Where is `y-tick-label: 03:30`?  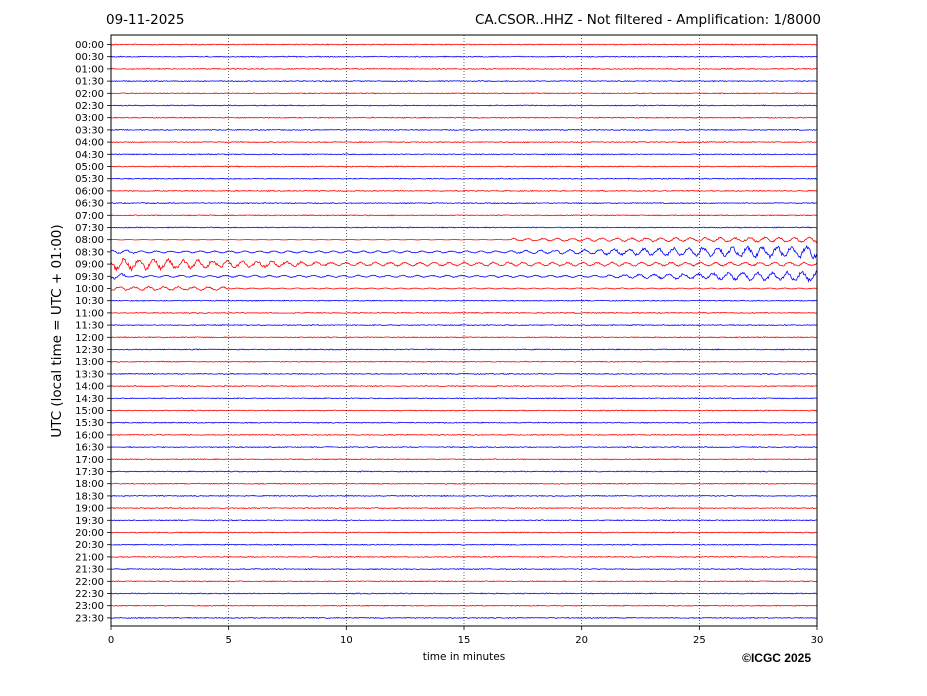
y-tick-label: 03:30 is located at coordinates (89, 130).